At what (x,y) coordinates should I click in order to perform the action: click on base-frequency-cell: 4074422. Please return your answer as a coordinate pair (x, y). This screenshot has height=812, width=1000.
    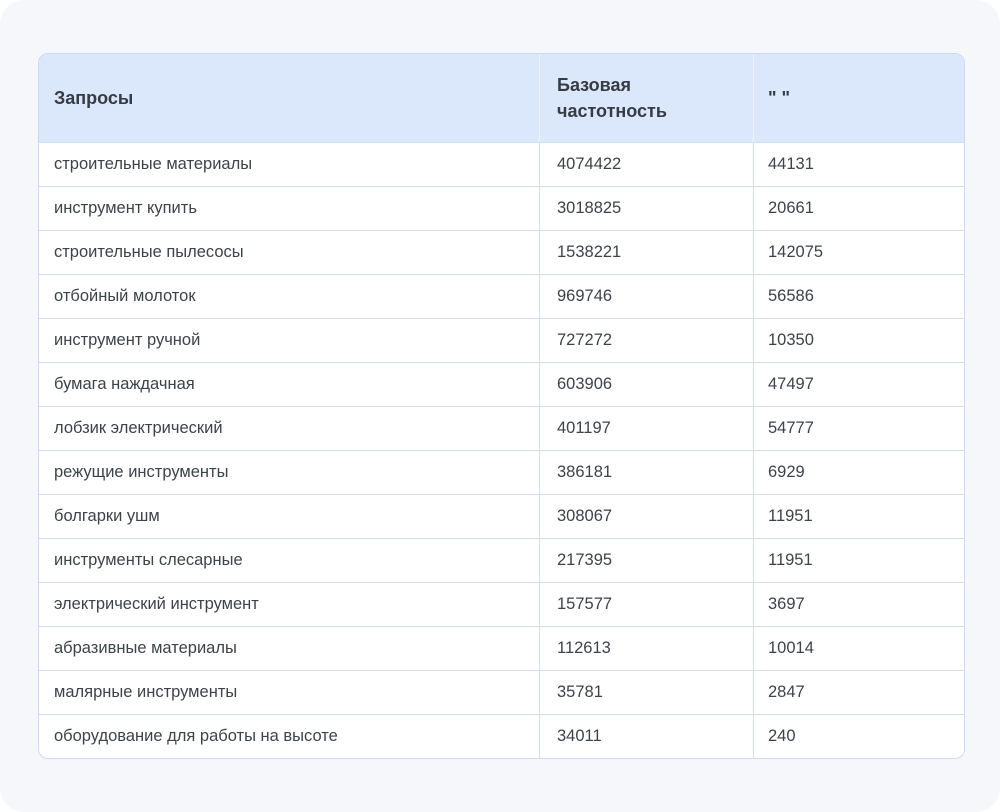
    Looking at the image, I should click on (646, 164).